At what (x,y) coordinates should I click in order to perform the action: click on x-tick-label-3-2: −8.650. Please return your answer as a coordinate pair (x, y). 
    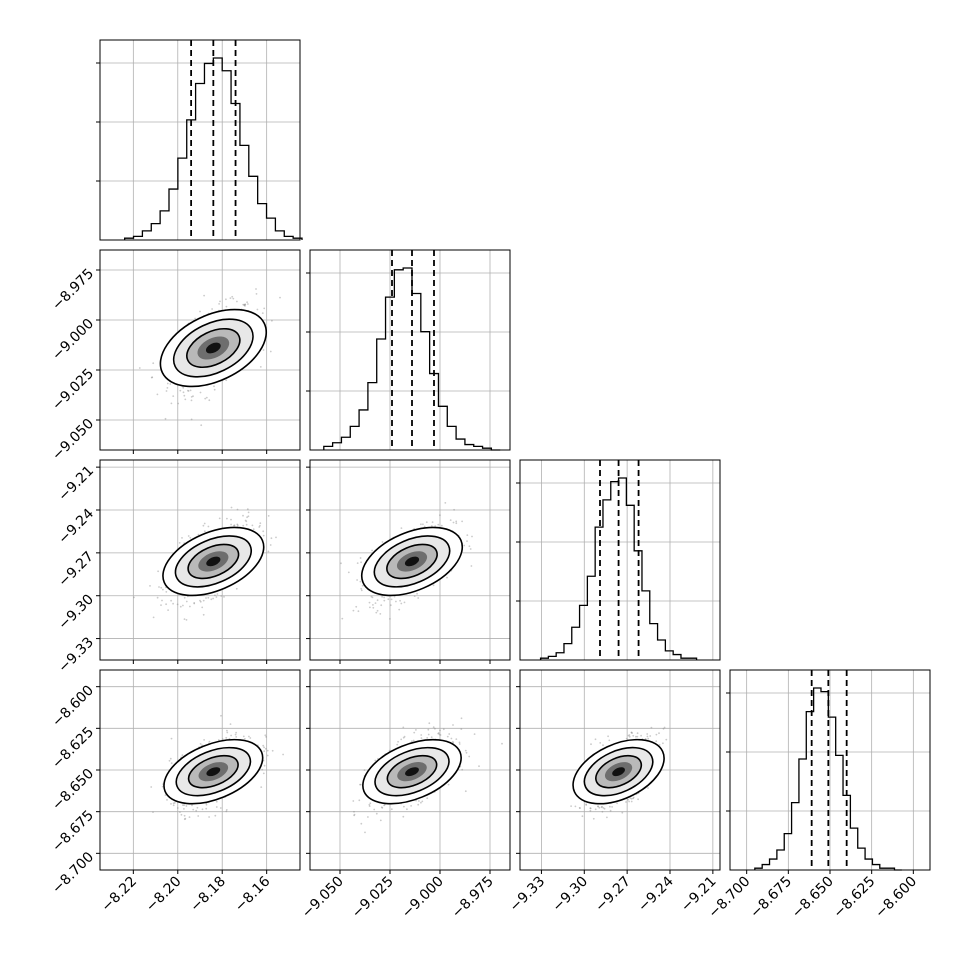
    Looking at the image, I should click on (813, 898).